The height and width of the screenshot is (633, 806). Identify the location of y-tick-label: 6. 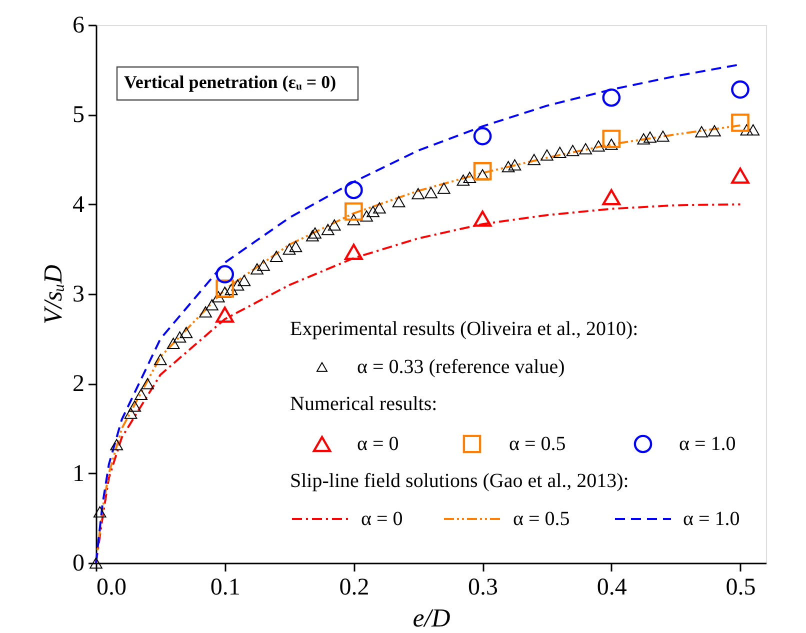
(78, 25).